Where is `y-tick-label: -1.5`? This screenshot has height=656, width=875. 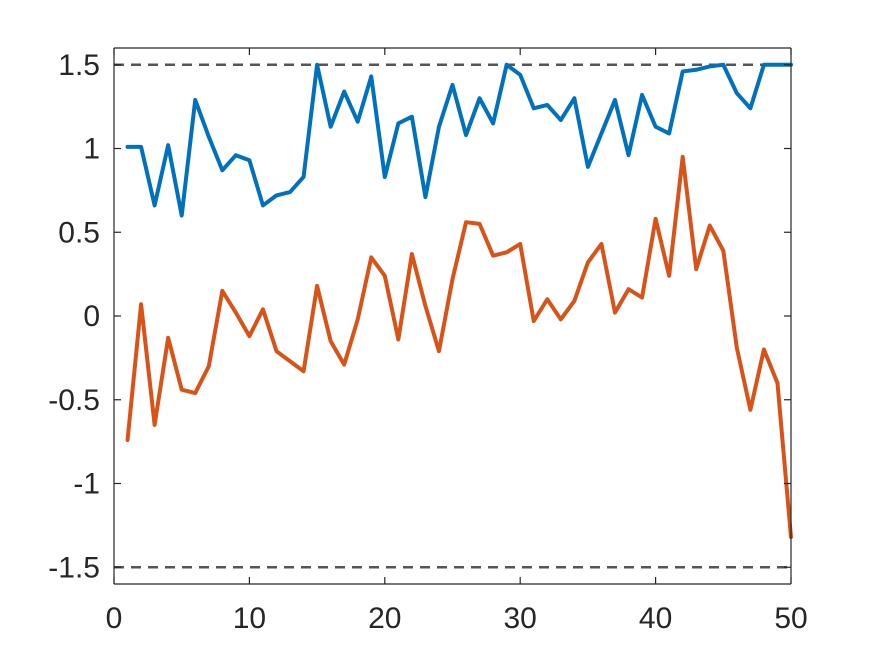
y-tick-label: -1.5 is located at coordinates (74, 567).